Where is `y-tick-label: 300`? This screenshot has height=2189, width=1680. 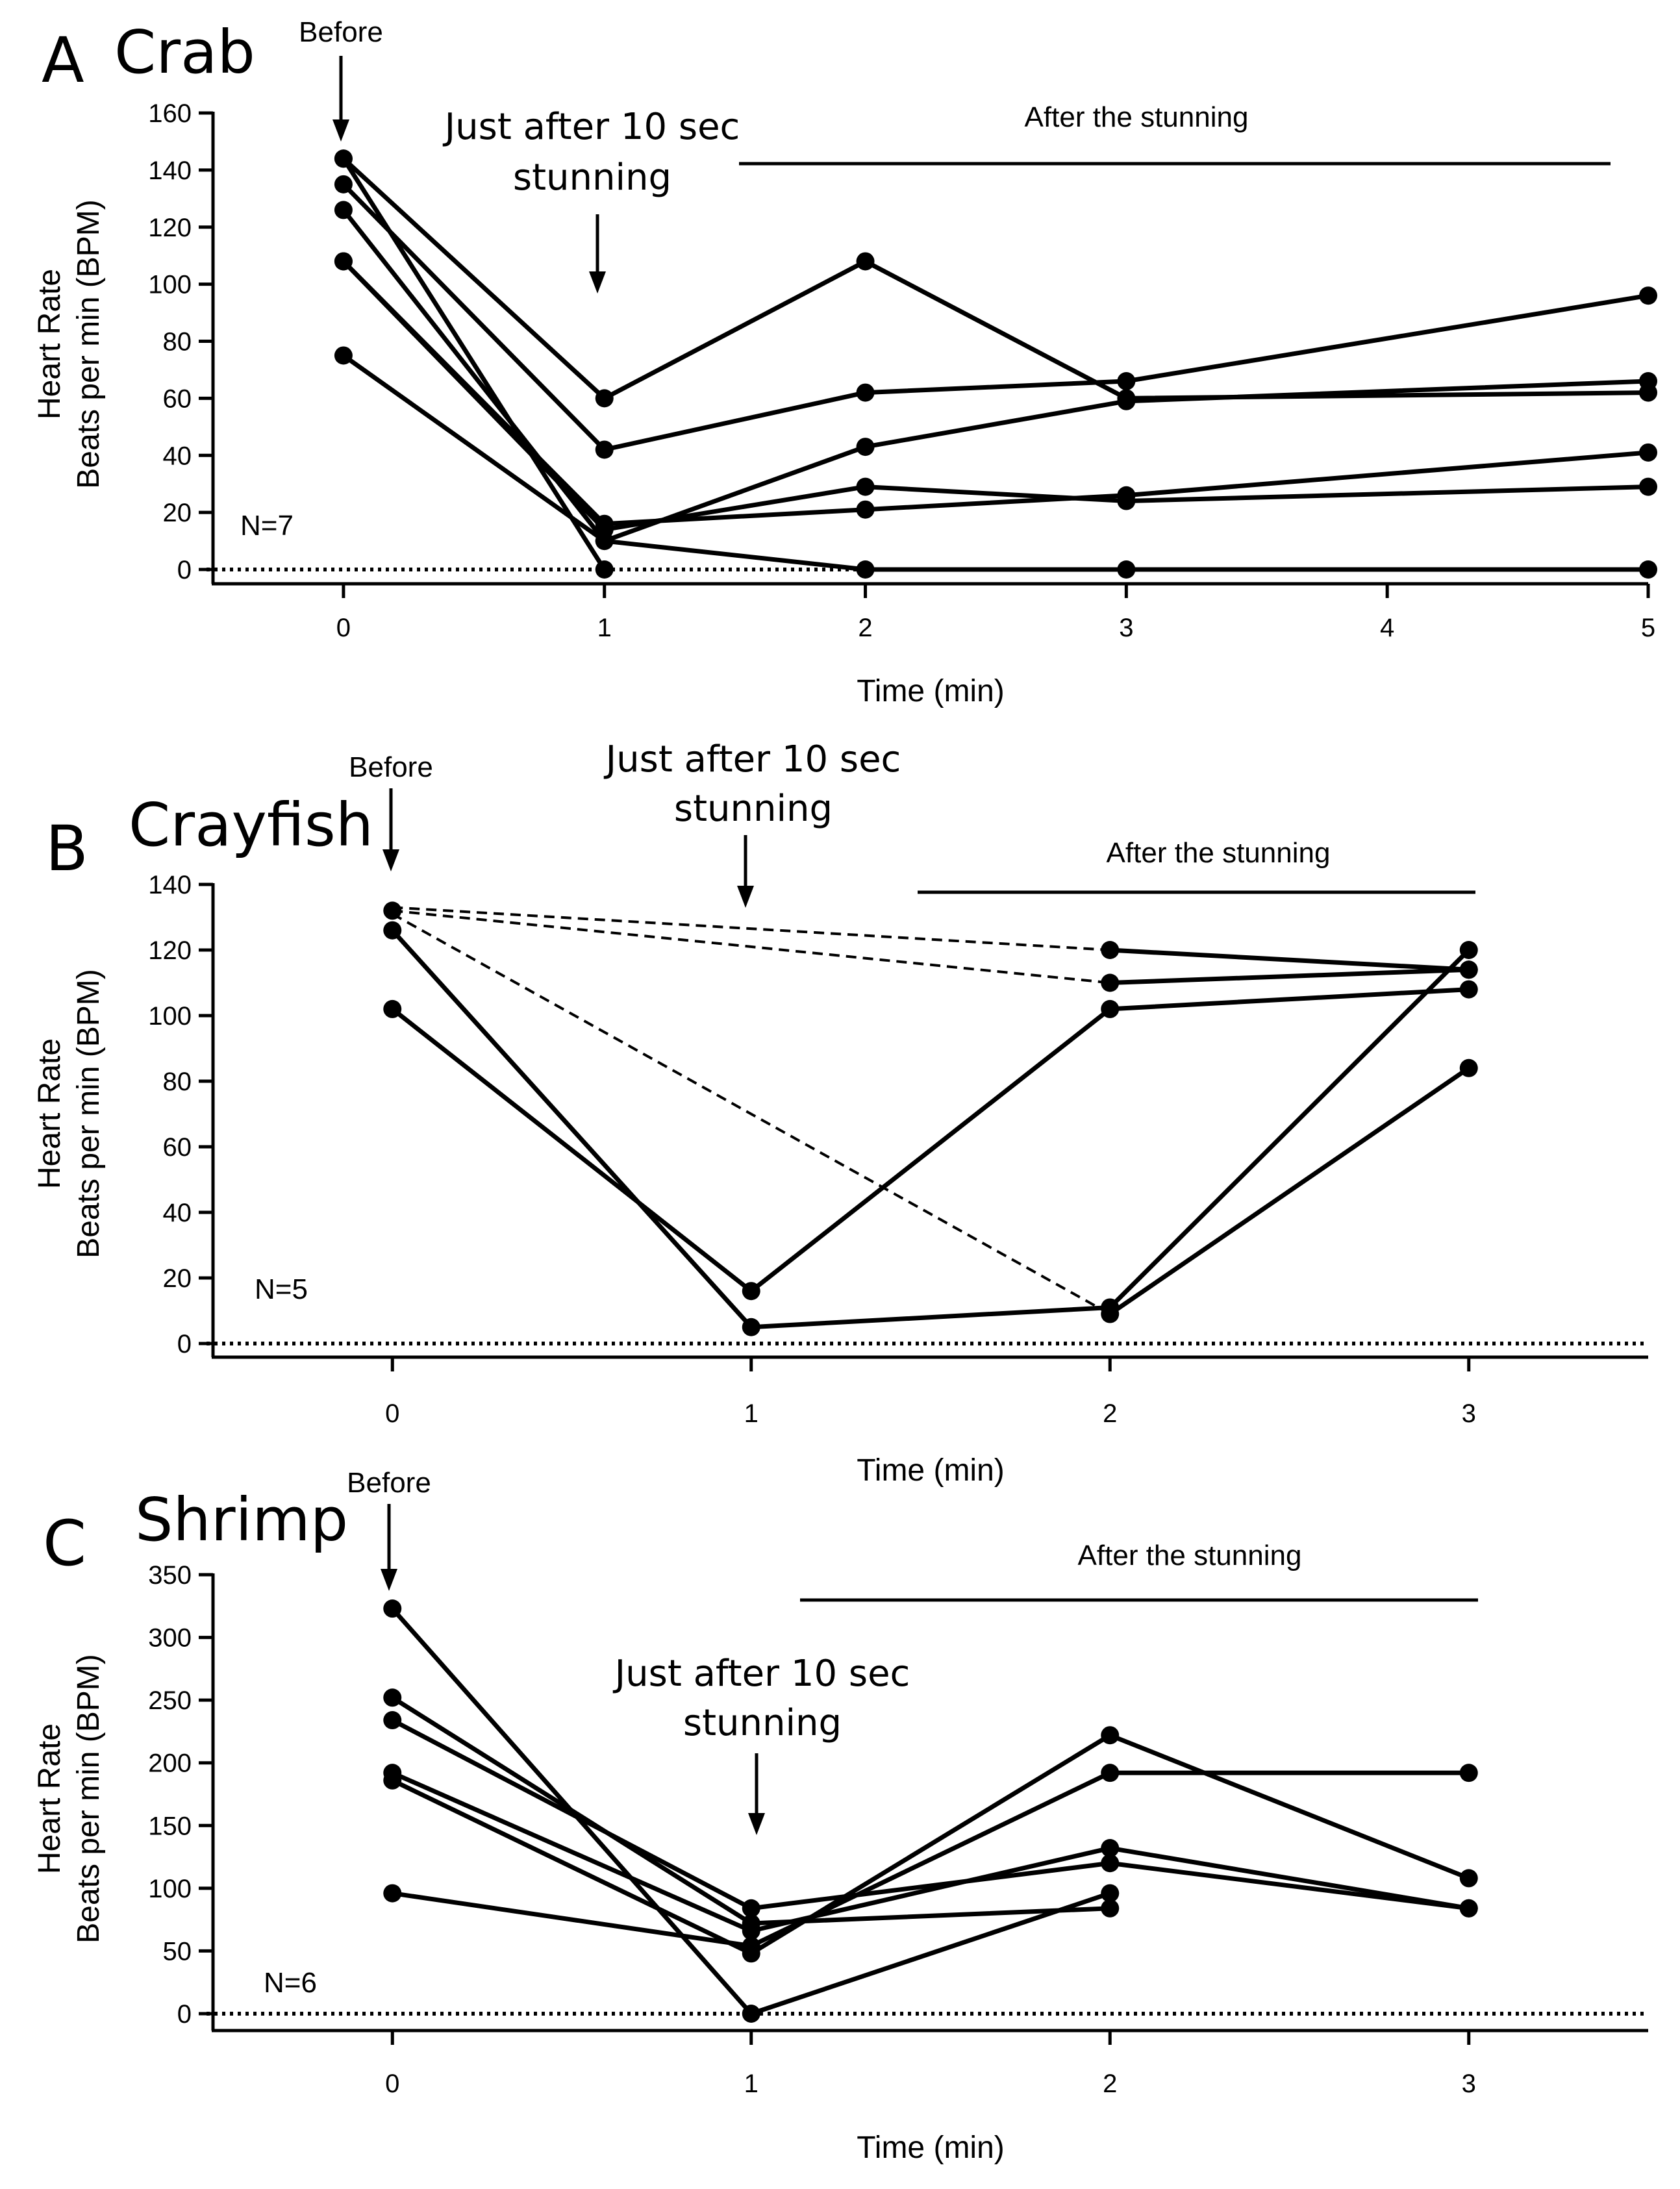 y-tick-label: 300 is located at coordinates (170, 1639).